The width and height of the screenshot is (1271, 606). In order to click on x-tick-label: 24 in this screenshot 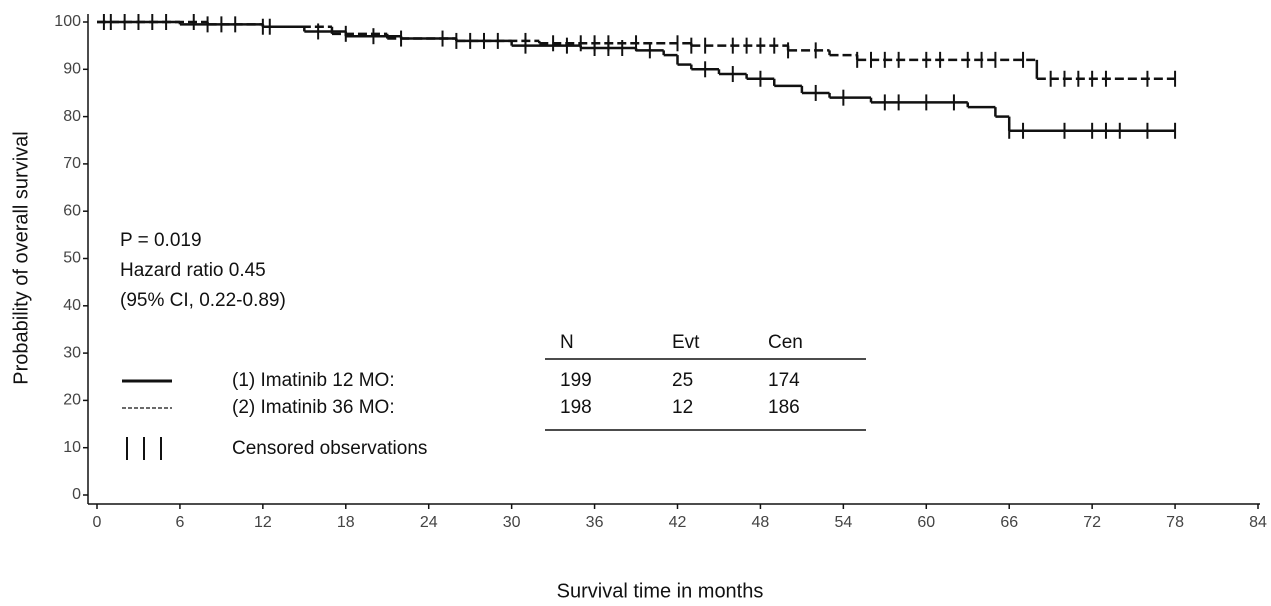, I will do `click(429, 522)`.